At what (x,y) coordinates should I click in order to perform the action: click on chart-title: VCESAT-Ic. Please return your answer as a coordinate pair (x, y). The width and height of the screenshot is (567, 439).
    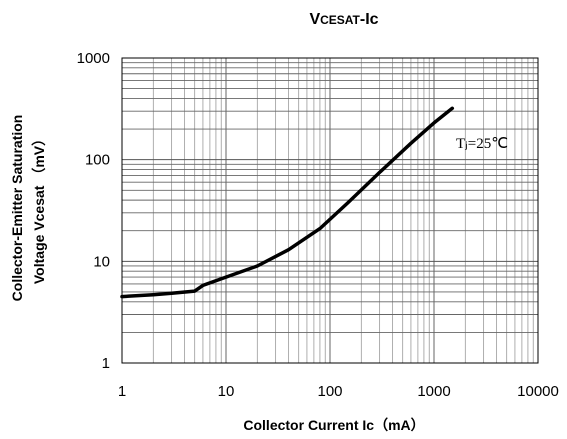
    Looking at the image, I should click on (343, 19).